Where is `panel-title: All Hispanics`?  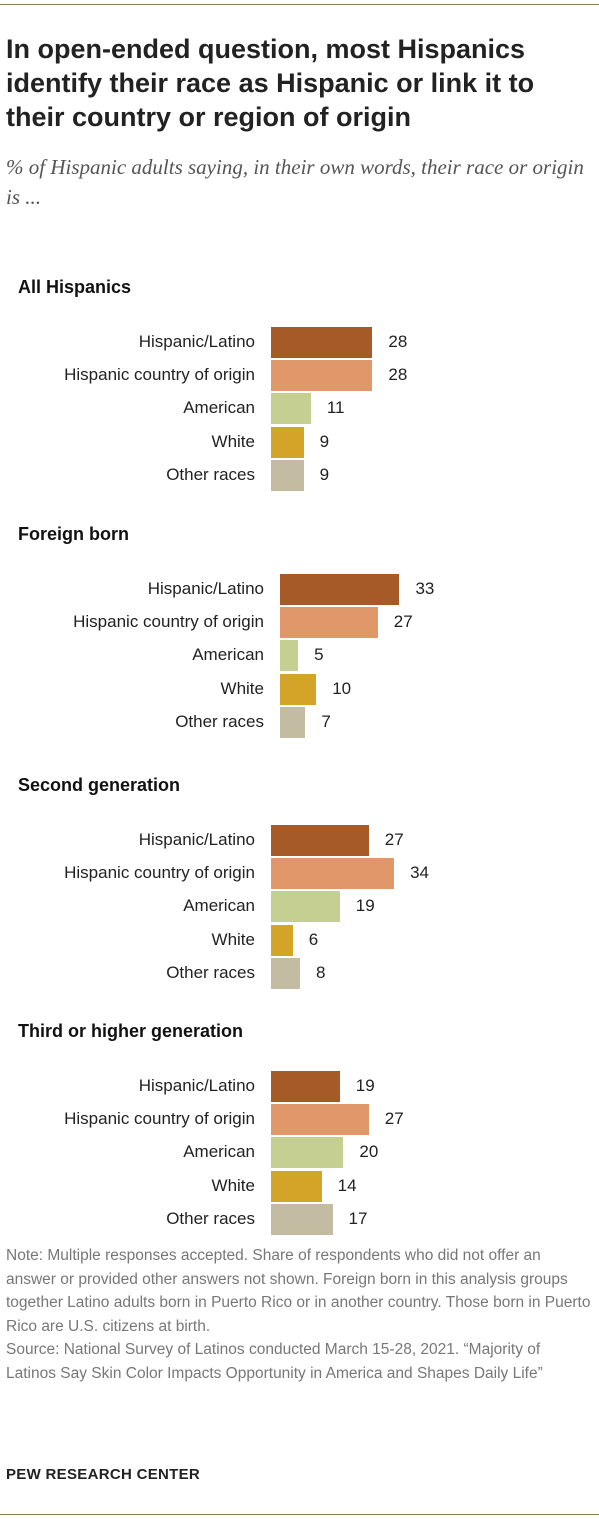
panel-title: All Hispanics is located at coordinates (75, 287).